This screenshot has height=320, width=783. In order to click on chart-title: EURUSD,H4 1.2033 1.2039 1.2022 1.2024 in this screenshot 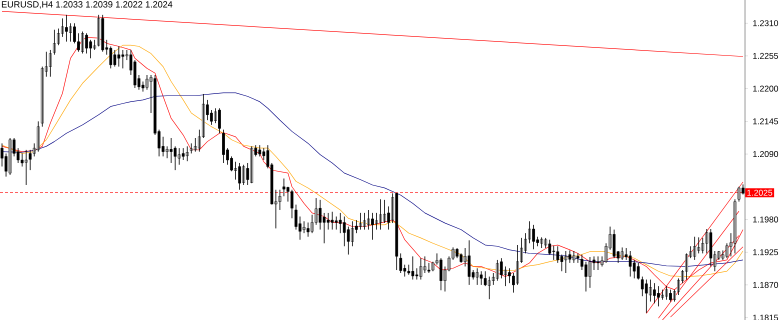, I will do `click(87, 5)`.